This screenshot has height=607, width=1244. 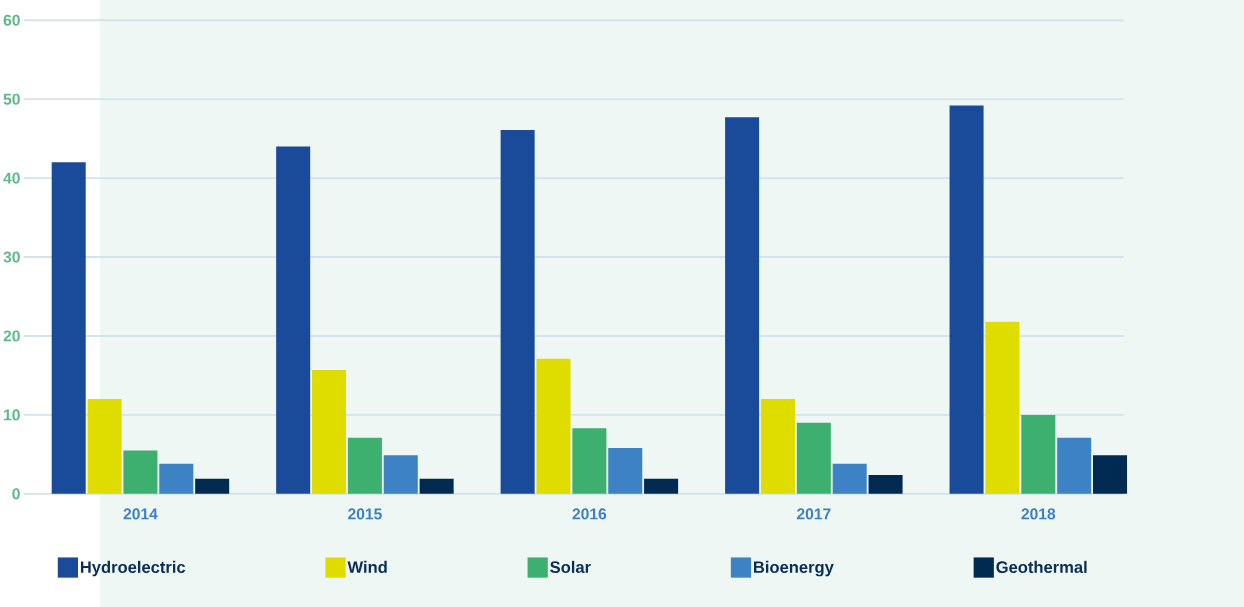 What do you see at coordinates (11, 178) in the screenshot?
I see `y-tick-label: 40` at bounding box center [11, 178].